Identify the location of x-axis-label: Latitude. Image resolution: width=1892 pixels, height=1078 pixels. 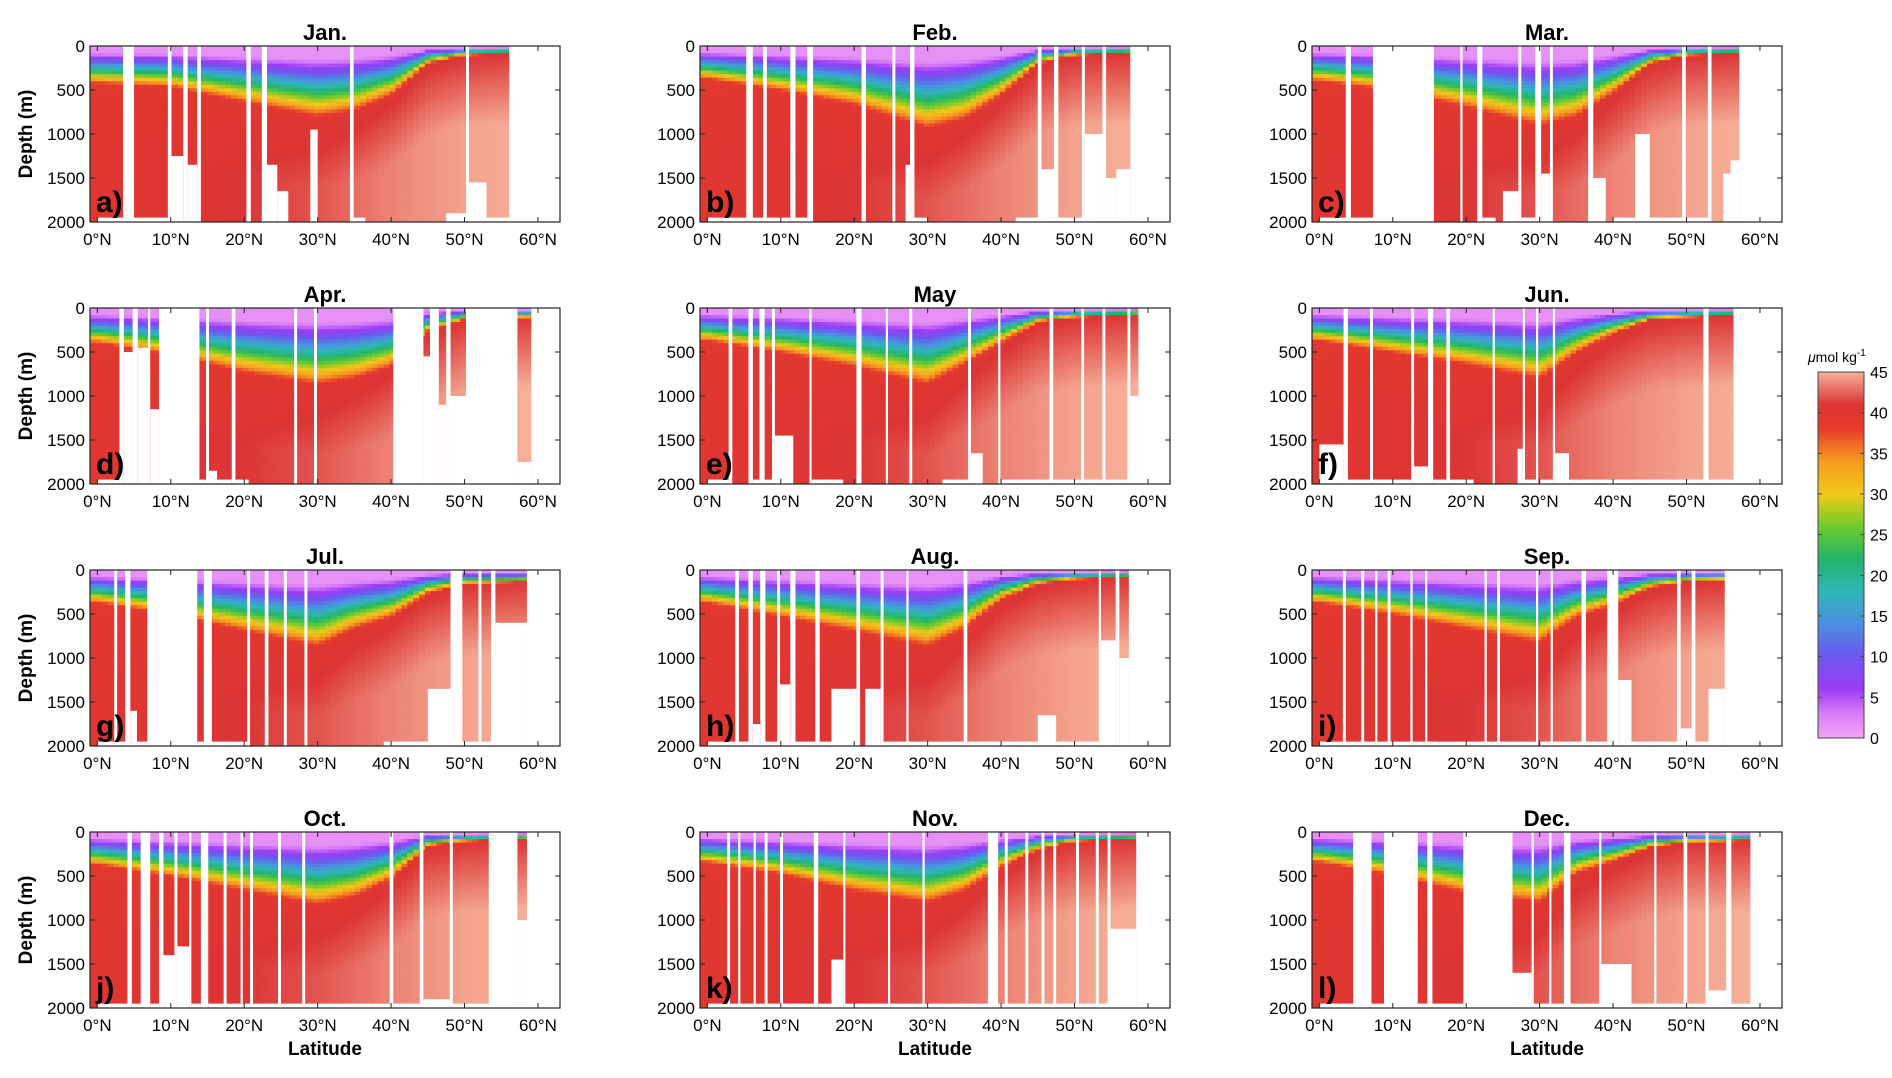
(325, 1049).